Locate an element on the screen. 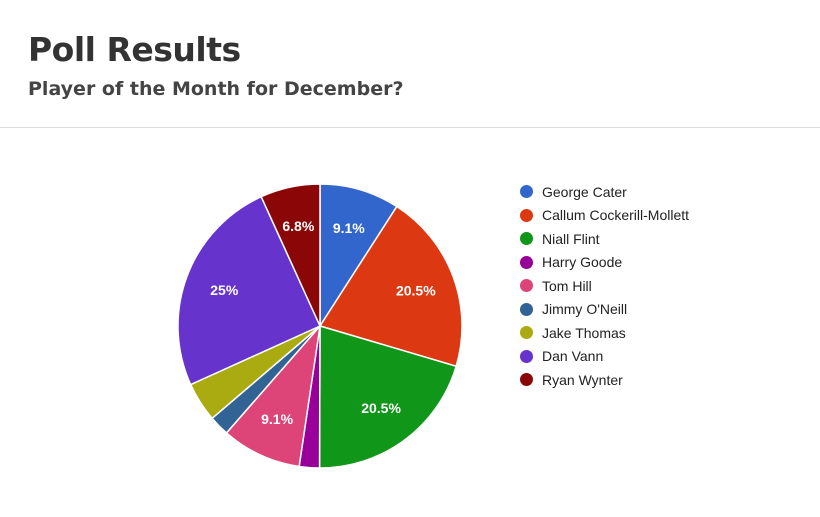 The height and width of the screenshot is (517, 820). legend-item: Dan Vann is located at coordinates (604, 357).